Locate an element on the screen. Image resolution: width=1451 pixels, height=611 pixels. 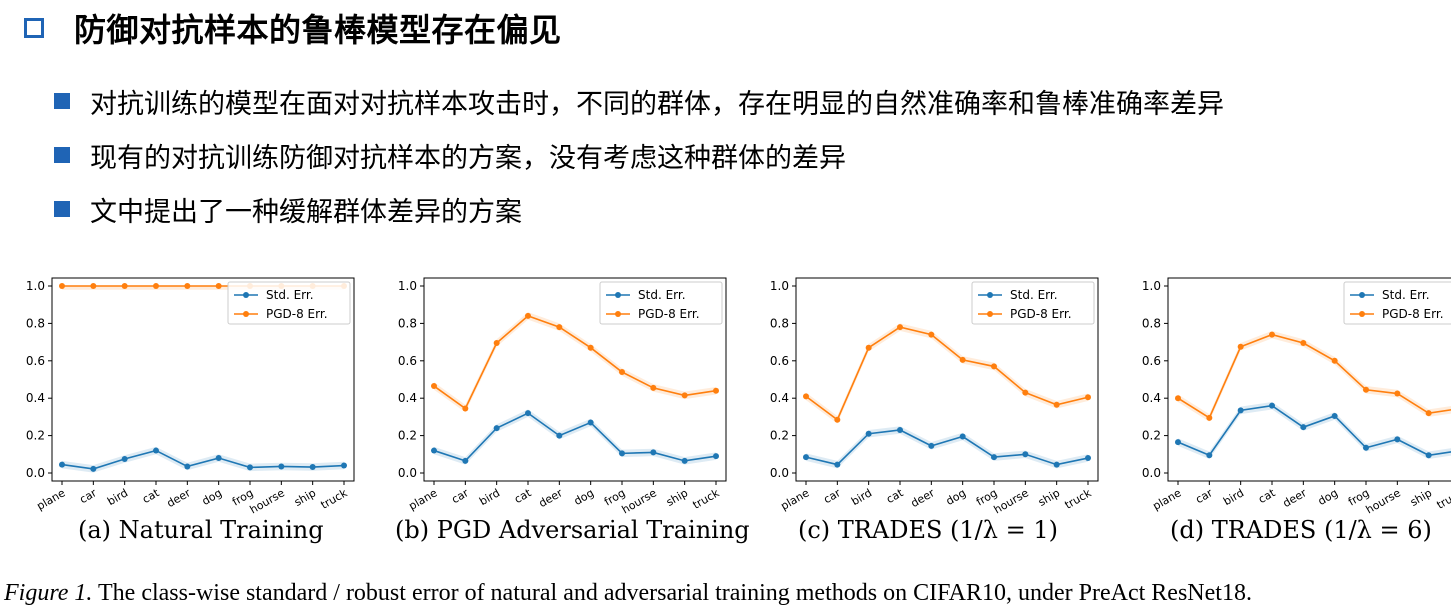
pgd-series-line is located at coordinates (1314, 376).